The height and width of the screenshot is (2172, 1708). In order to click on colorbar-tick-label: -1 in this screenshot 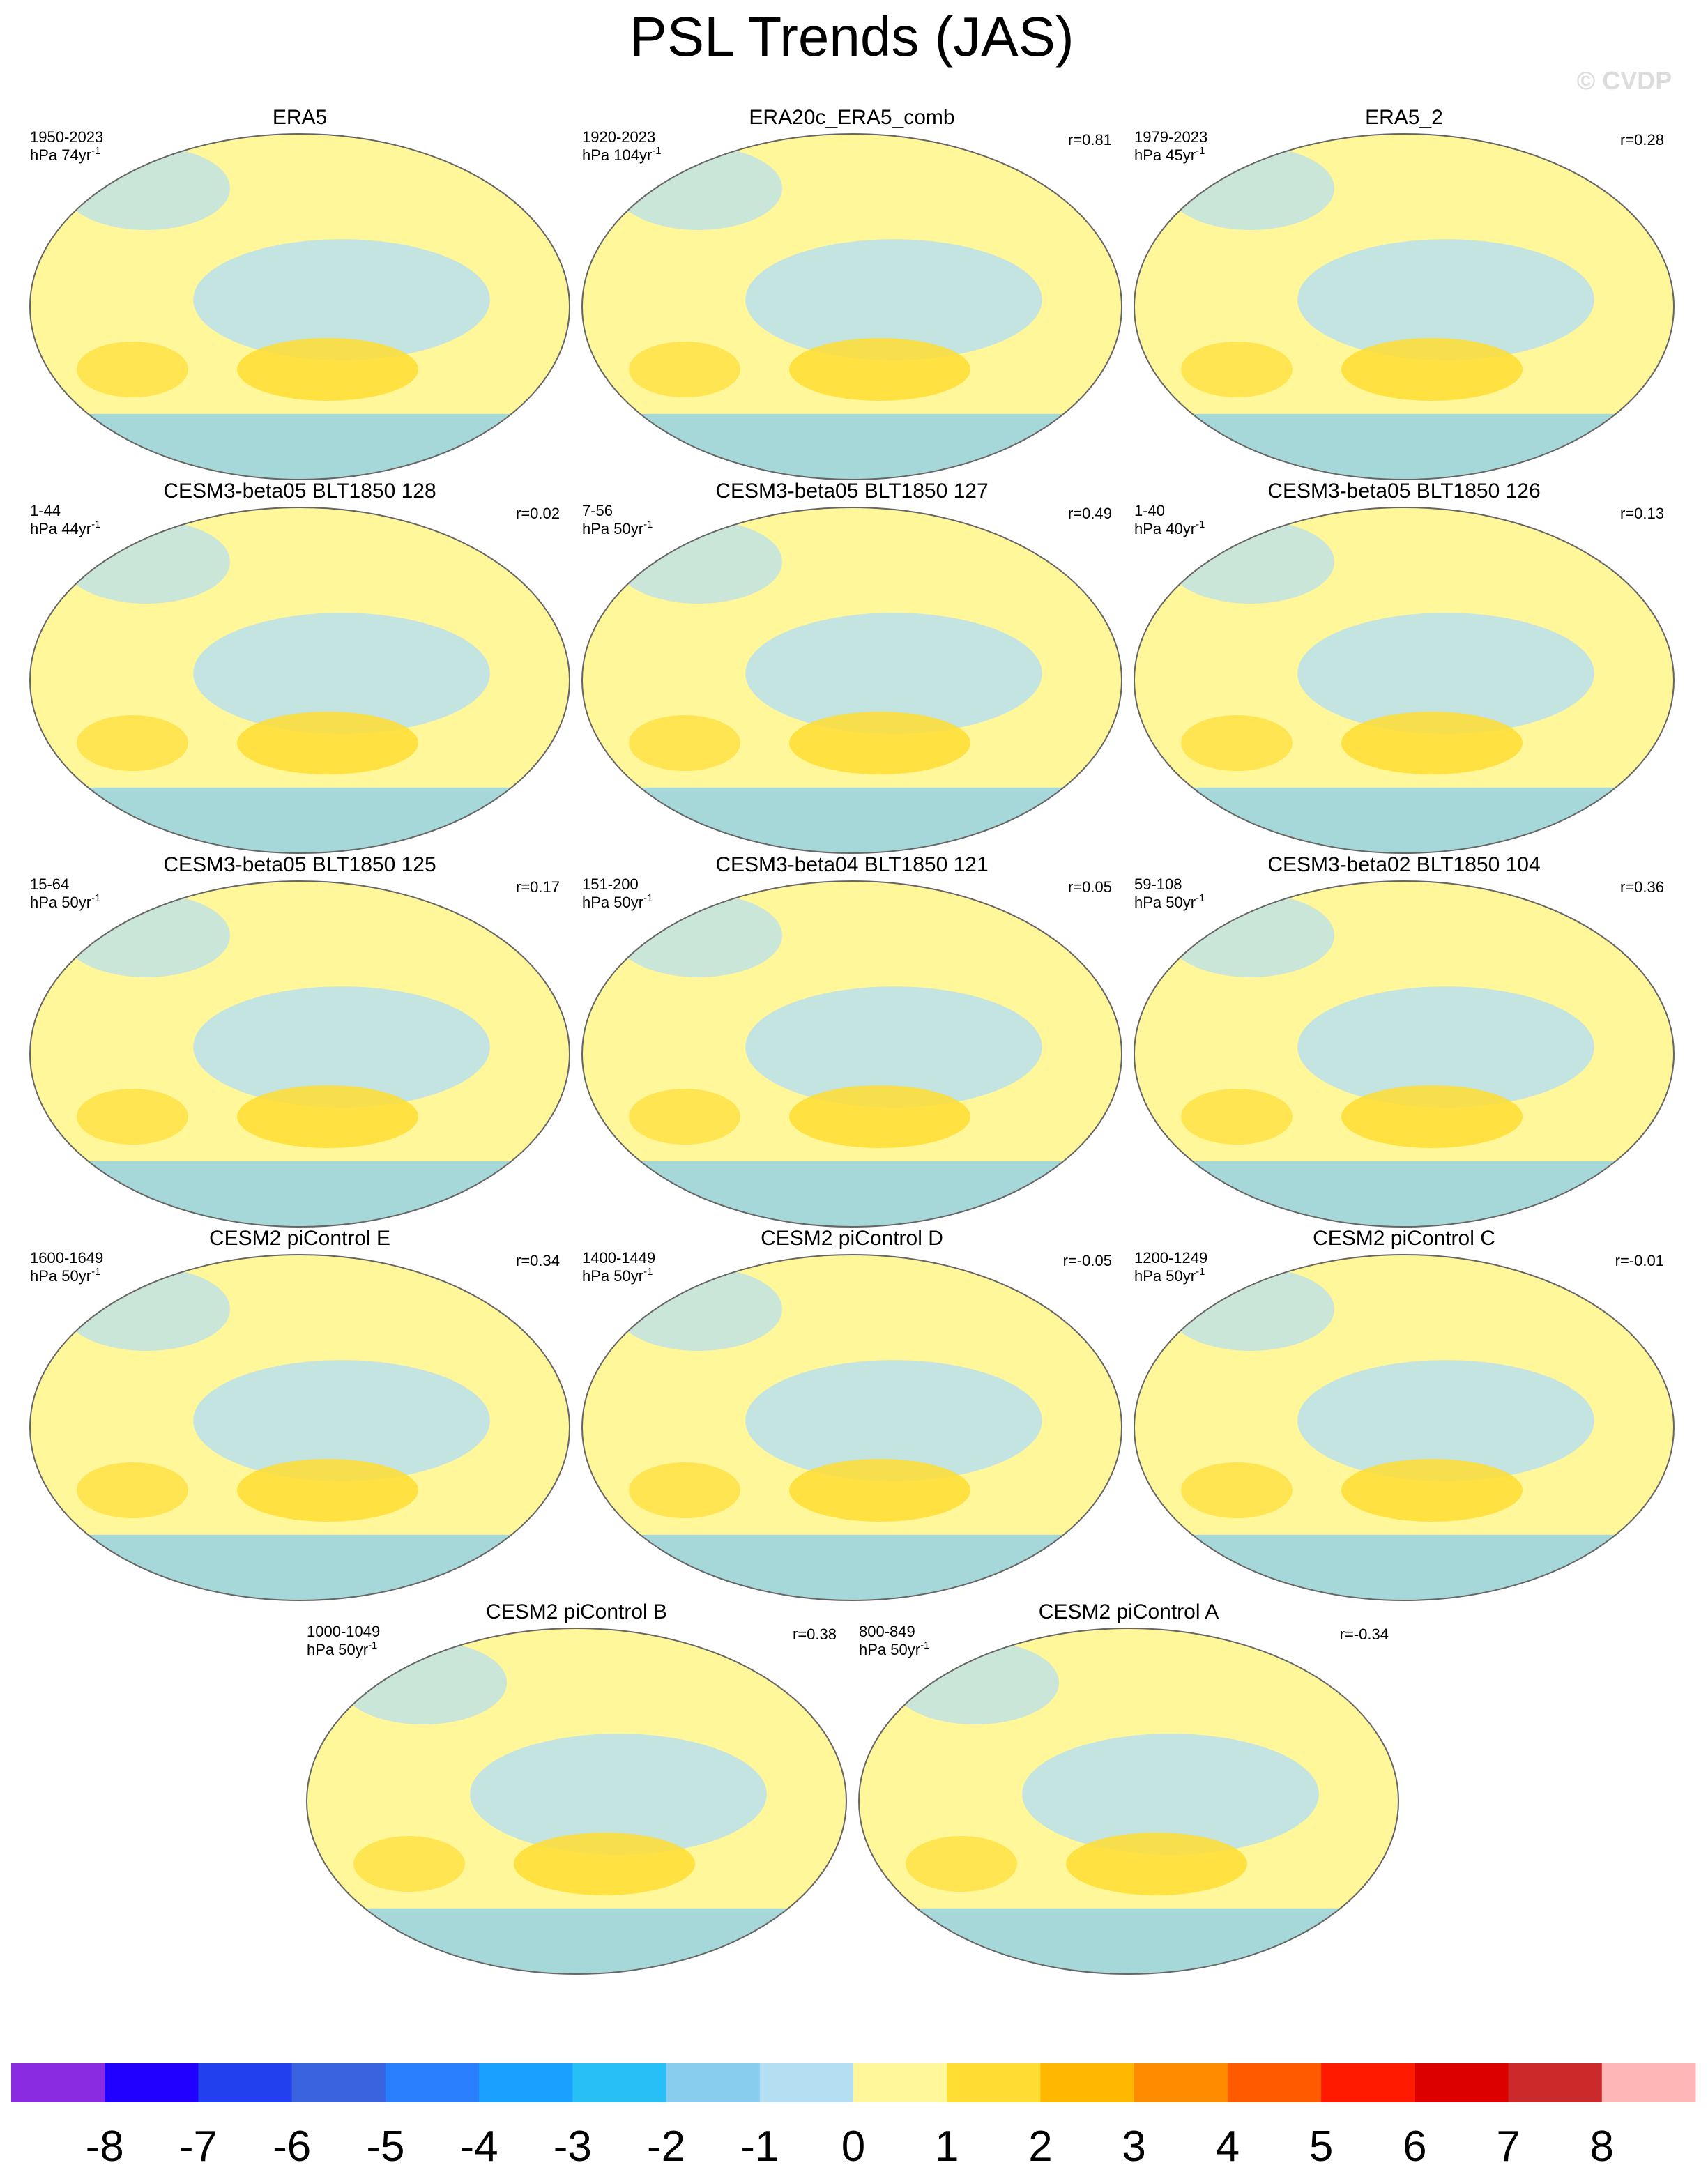, I will do `click(759, 2147)`.